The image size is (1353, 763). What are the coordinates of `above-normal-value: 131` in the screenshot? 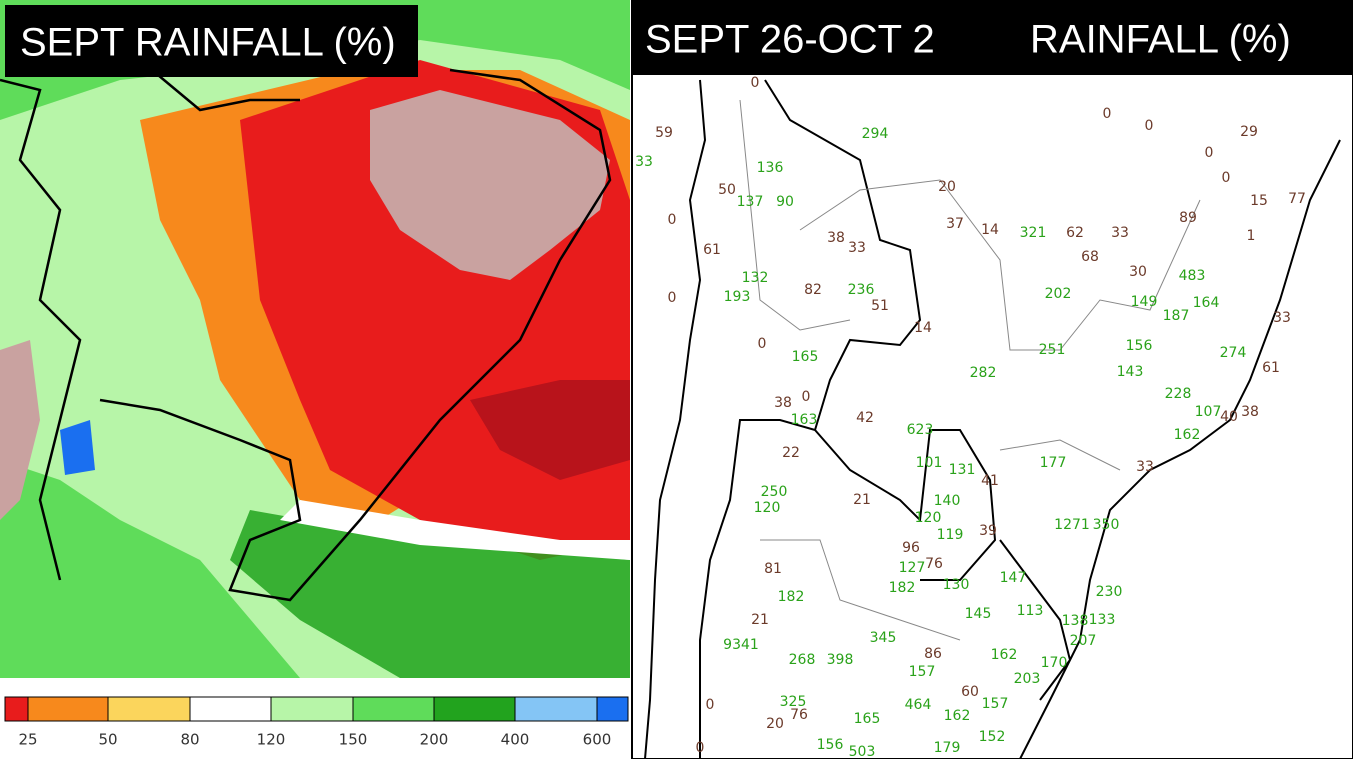 It's located at (962, 470).